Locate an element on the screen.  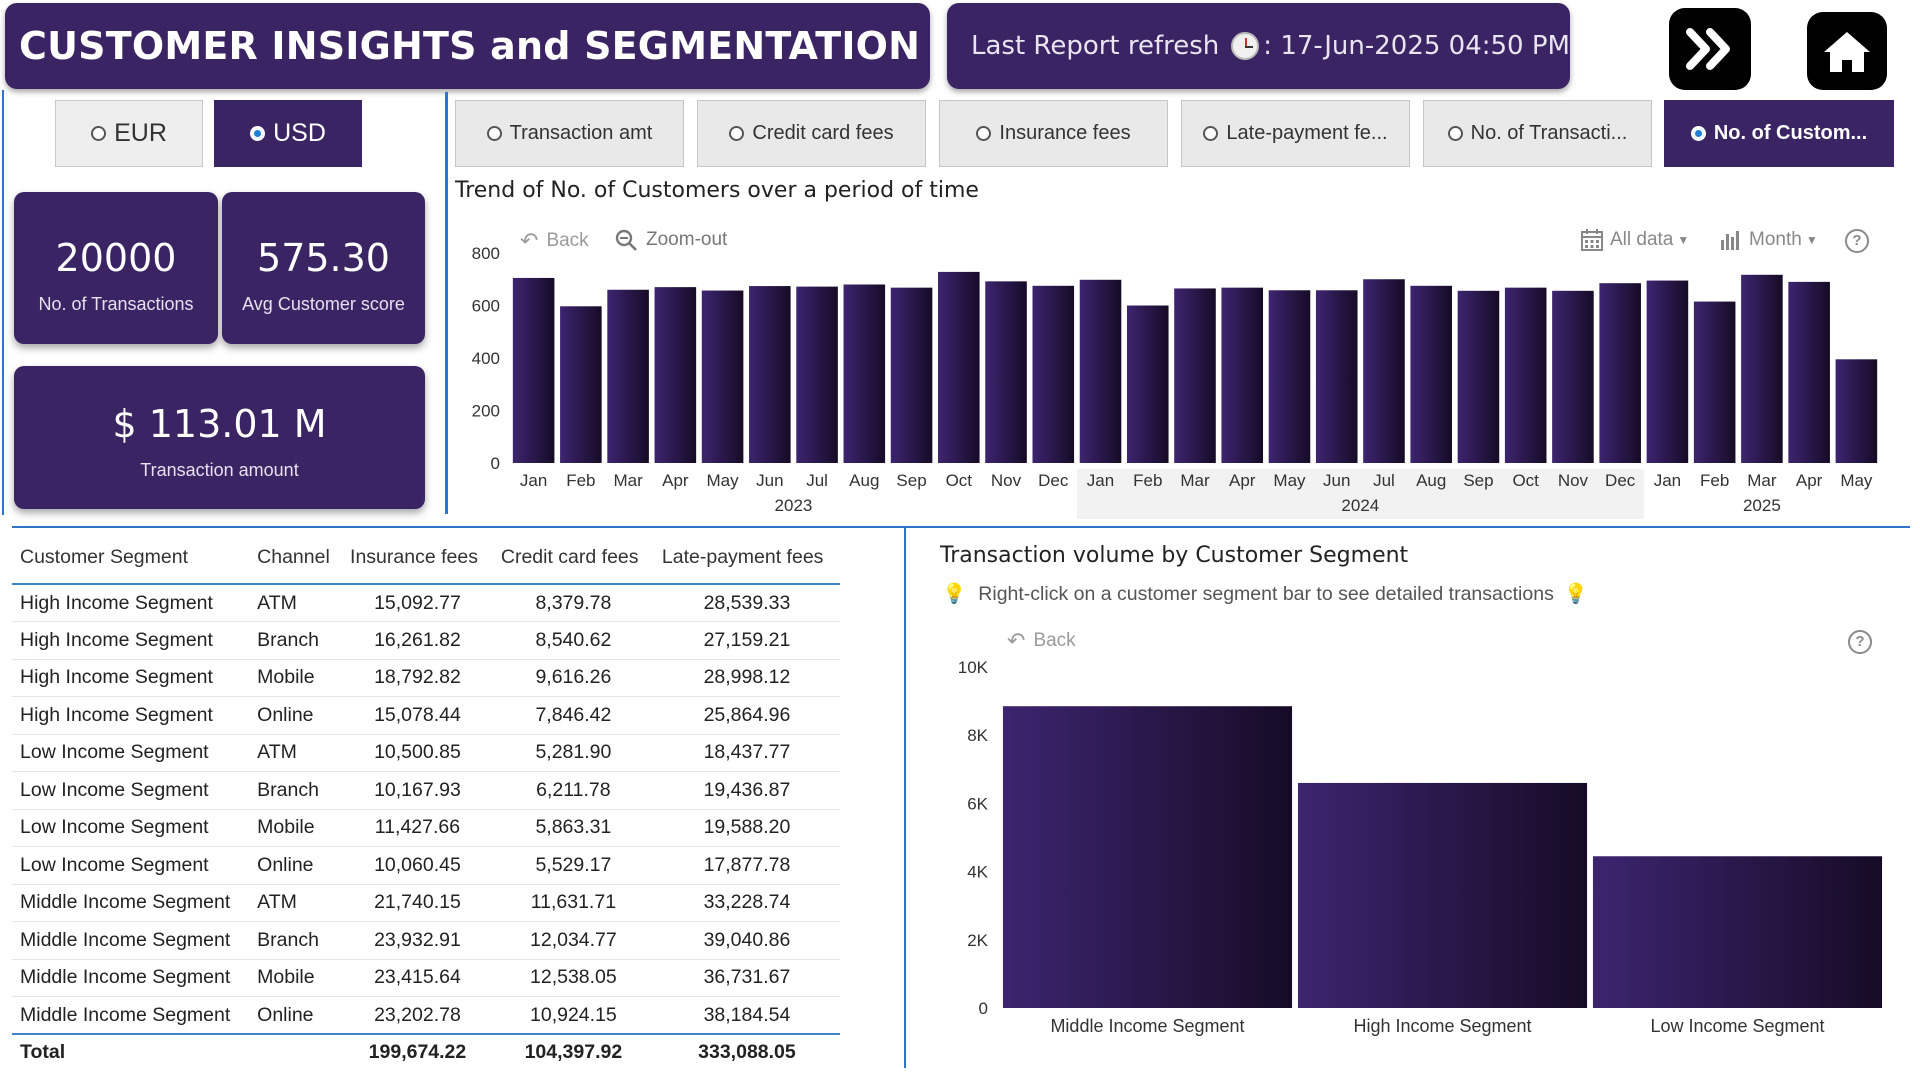
table-cell: 9,616.26 is located at coordinates (573, 678).